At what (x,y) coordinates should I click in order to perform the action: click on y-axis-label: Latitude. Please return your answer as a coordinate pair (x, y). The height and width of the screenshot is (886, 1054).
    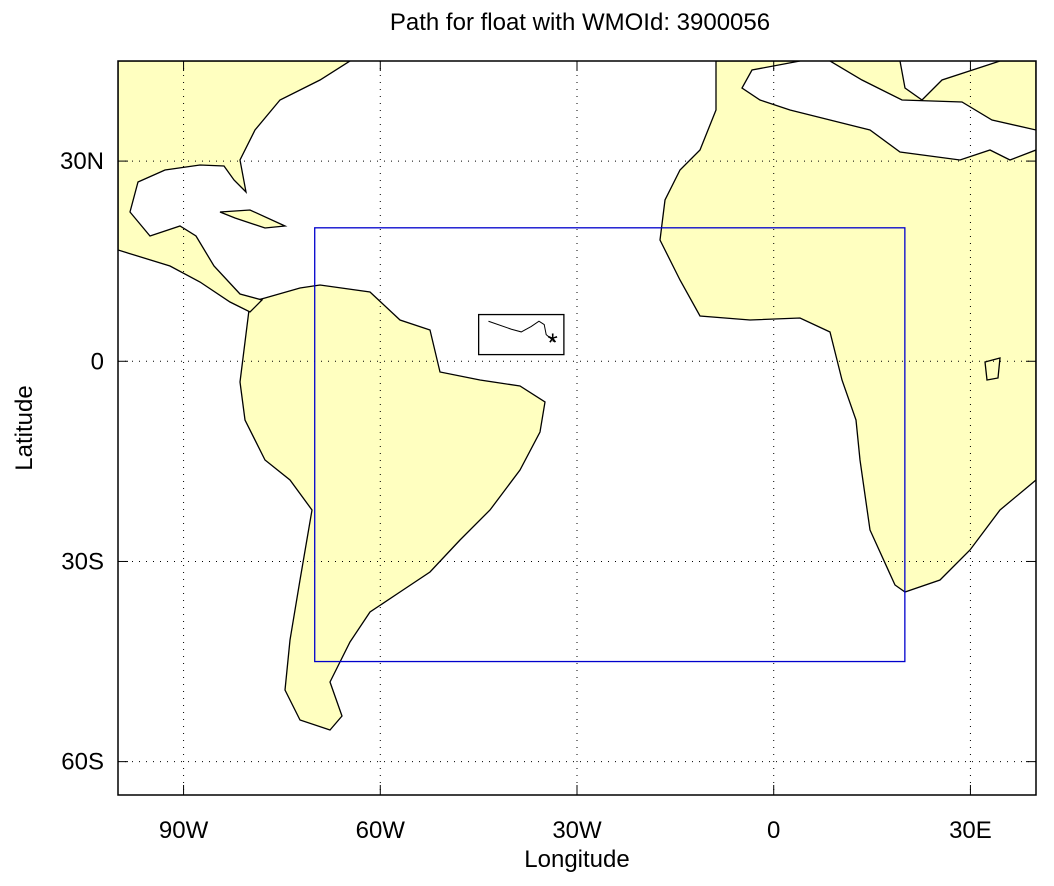
    Looking at the image, I should click on (24, 427).